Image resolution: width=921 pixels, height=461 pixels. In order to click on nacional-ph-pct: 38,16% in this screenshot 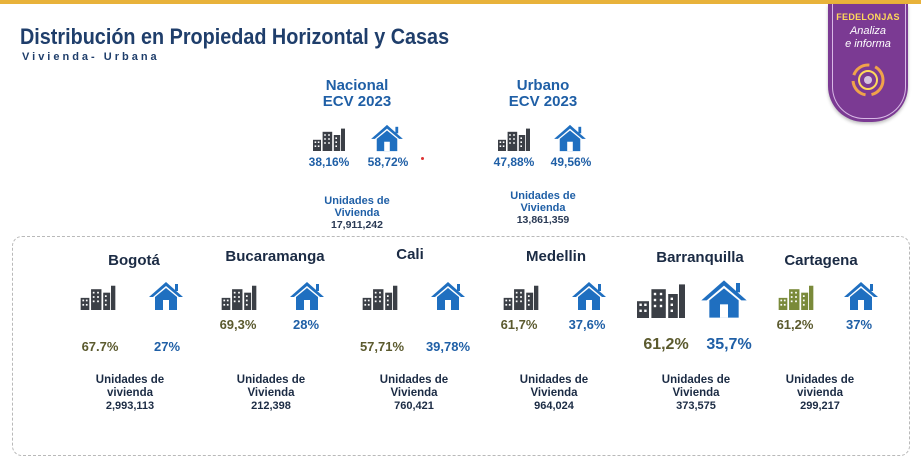, I will do `click(329, 162)`.